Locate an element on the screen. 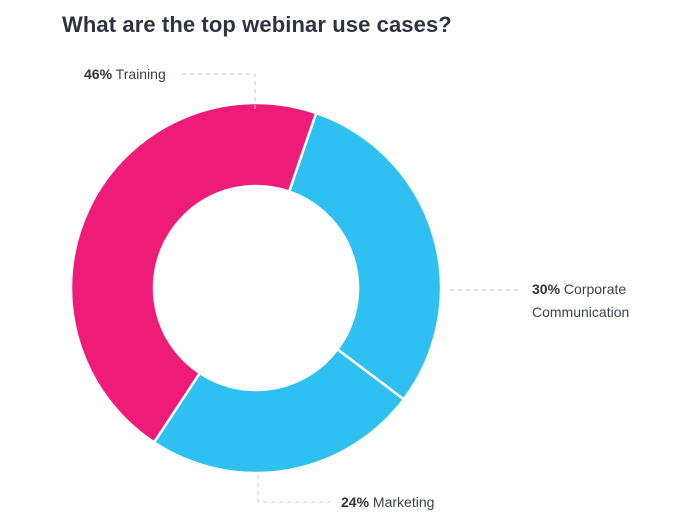 The height and width of the screenshot is (527, 673). label-corporate-communication: 30% Corporate is located at coordinates (579, 289).